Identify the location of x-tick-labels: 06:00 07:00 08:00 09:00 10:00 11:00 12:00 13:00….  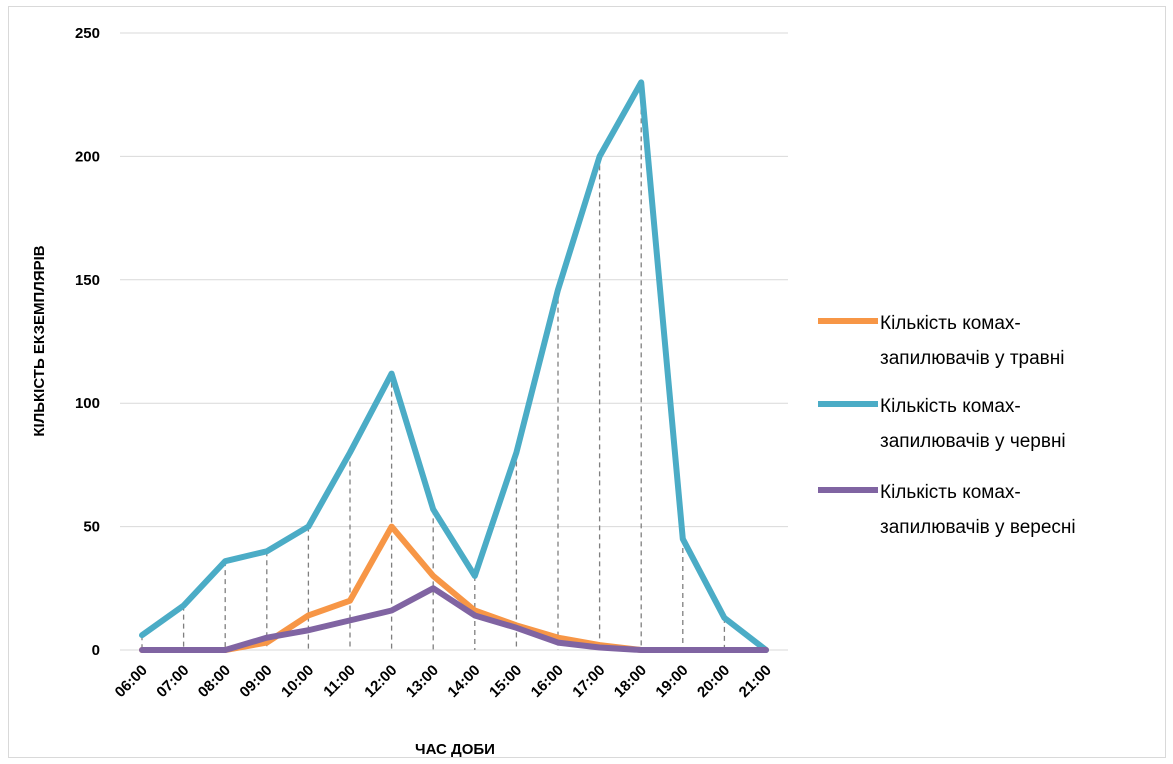
(443, 681).